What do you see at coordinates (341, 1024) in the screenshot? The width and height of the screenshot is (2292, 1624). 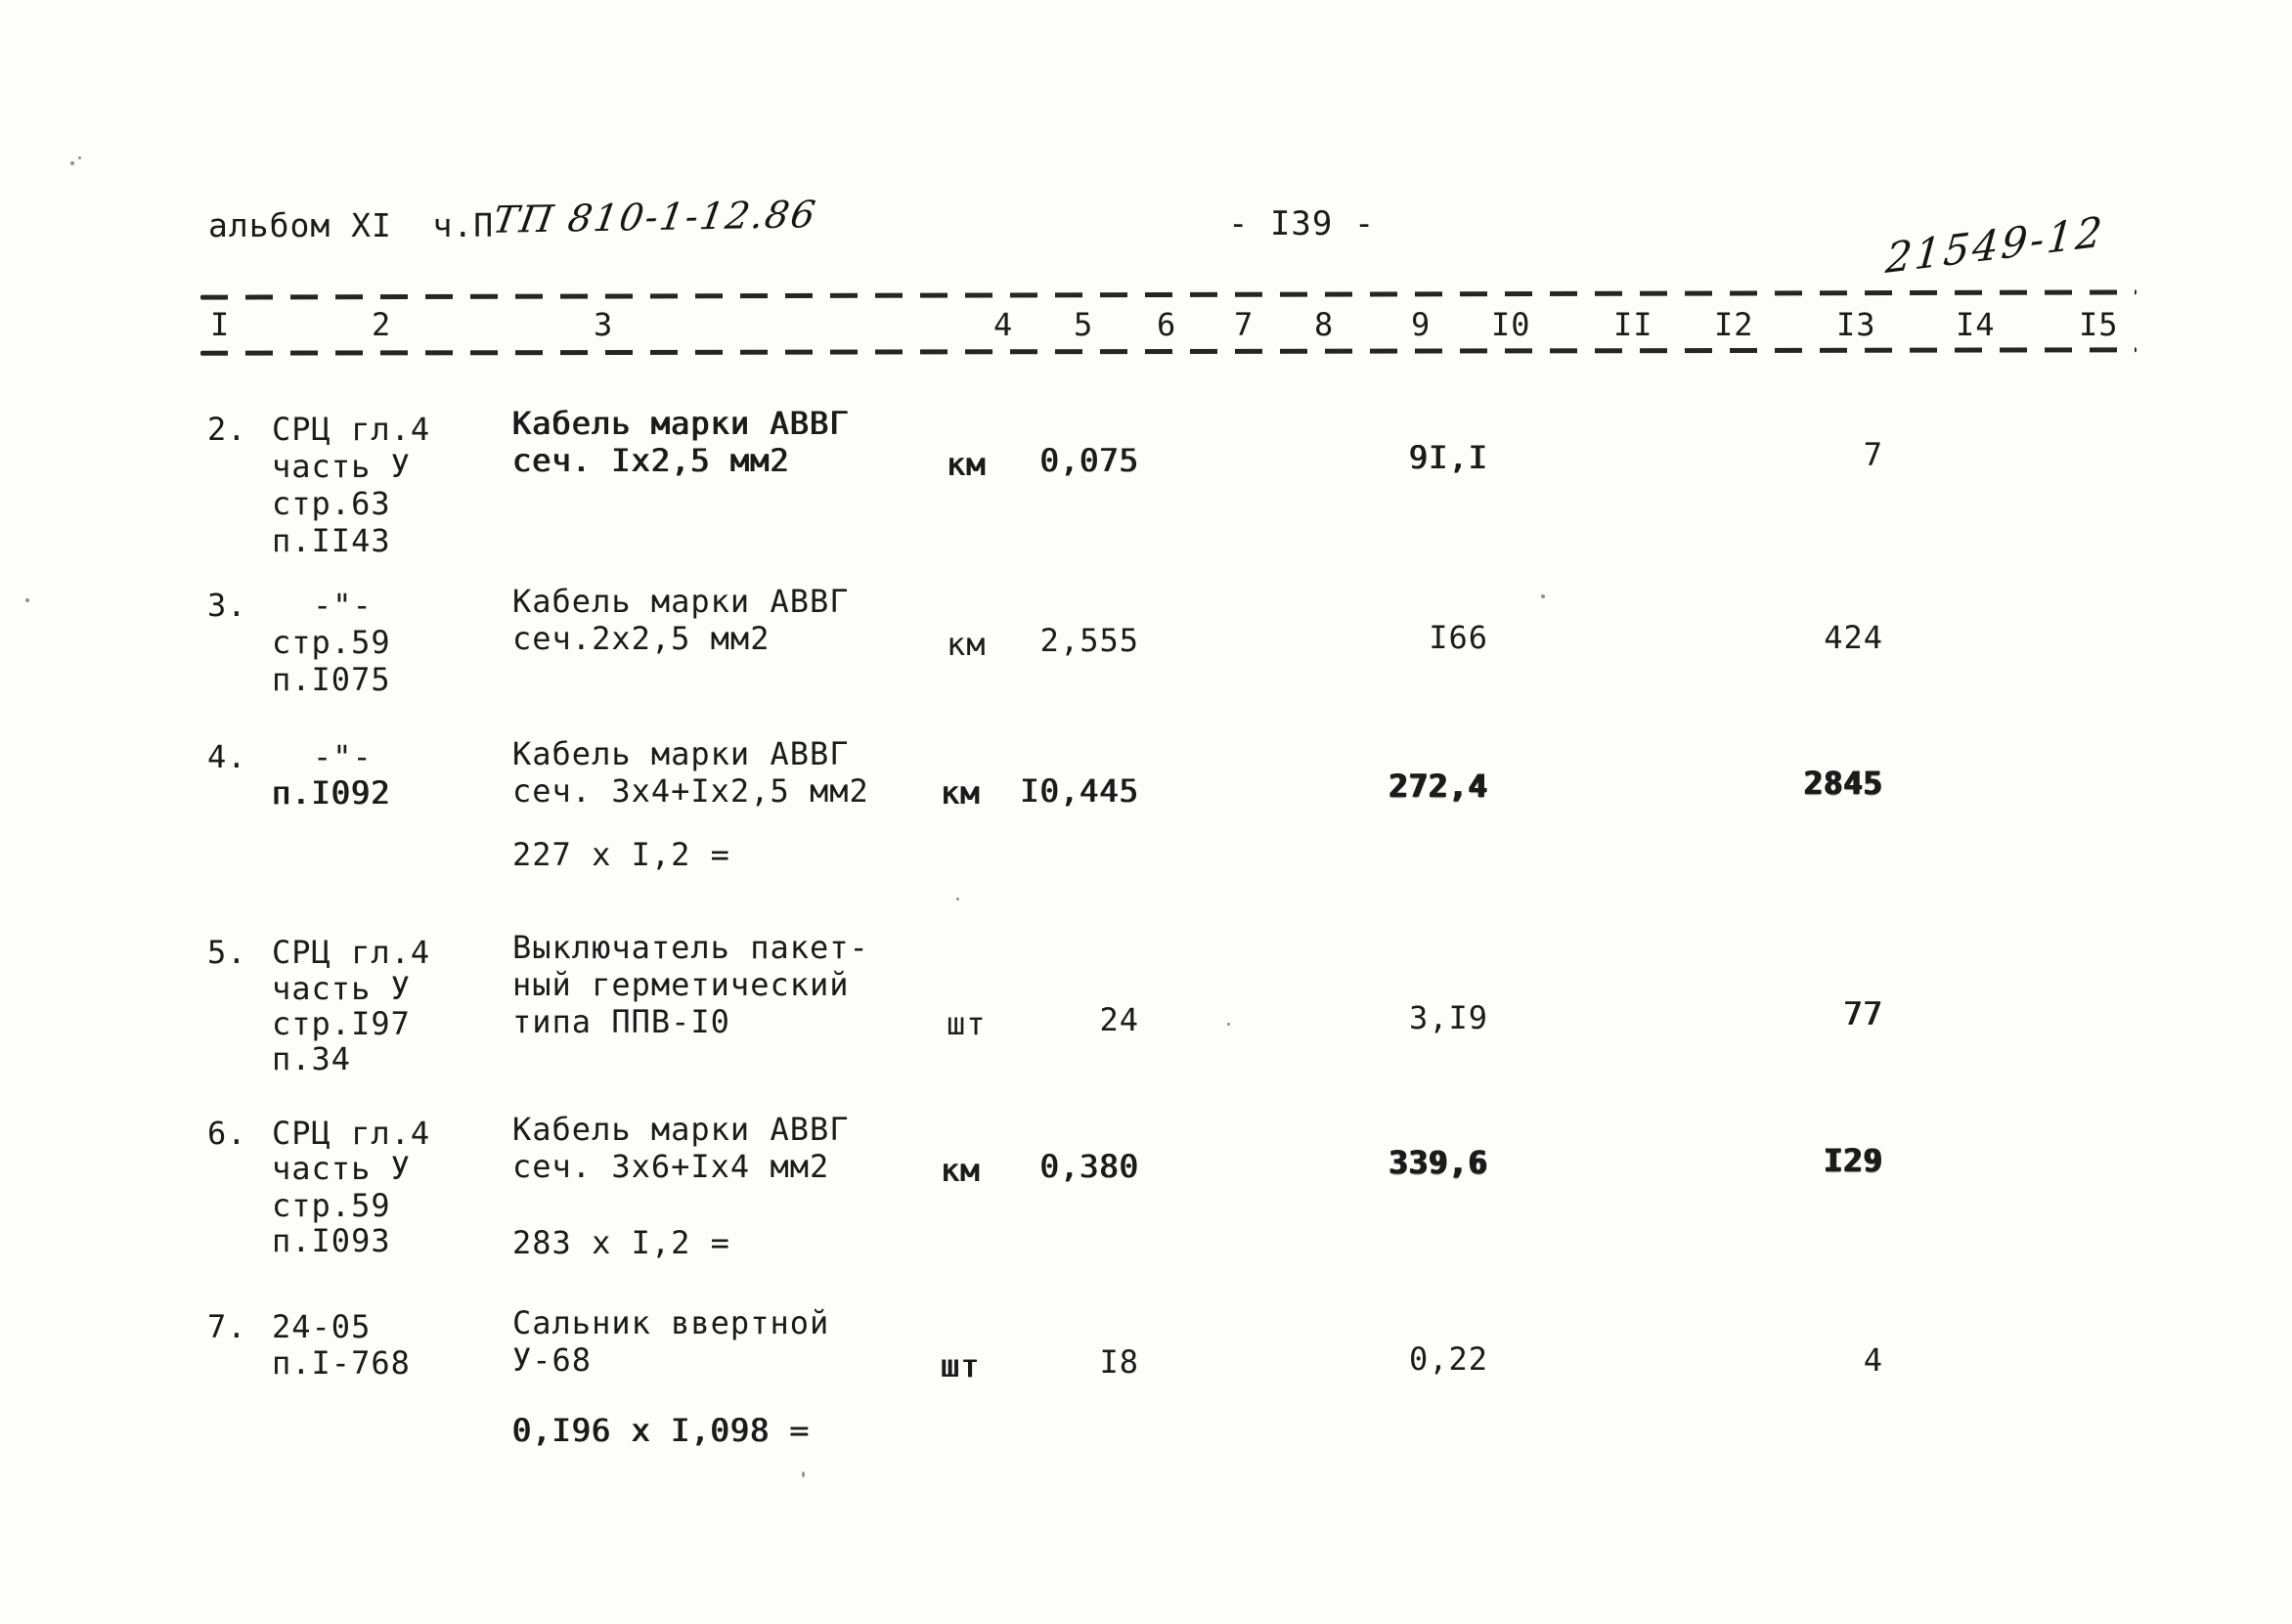 I see `ref-line: стр.I97` at bounding box center [341, 1024].